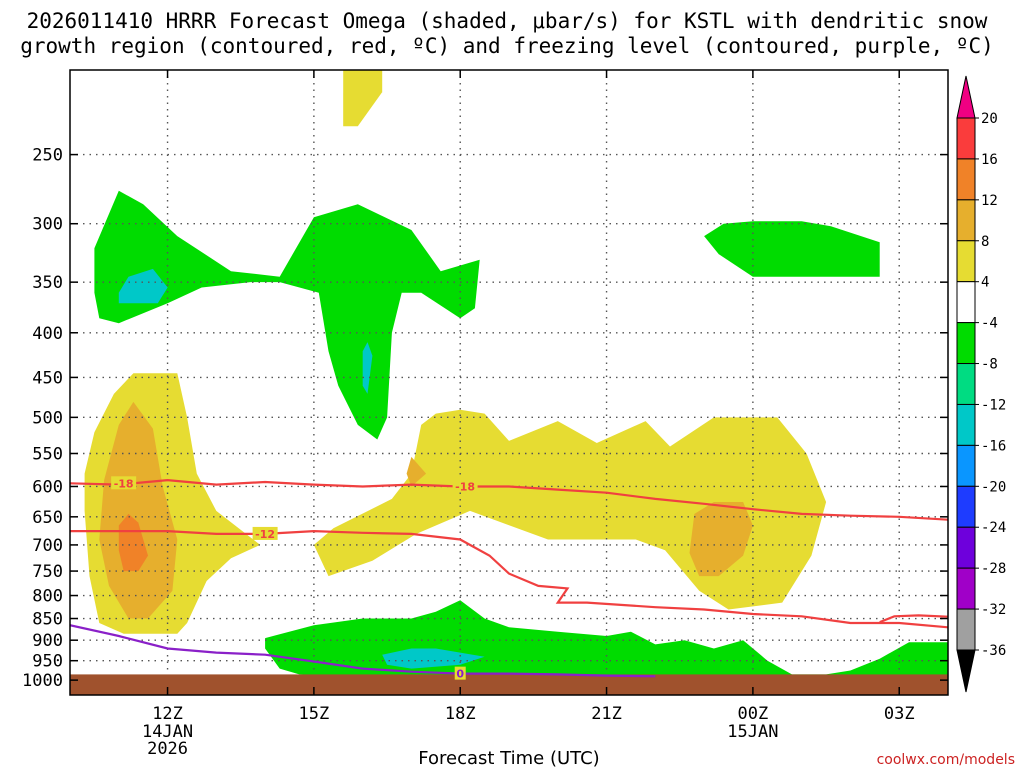 The height and width of the screenshot is (768, 1024). What do you see at coordinates (47, 225) in the screenshot?
I see `y-tick-label: 300` at bounding box center [47, 225].